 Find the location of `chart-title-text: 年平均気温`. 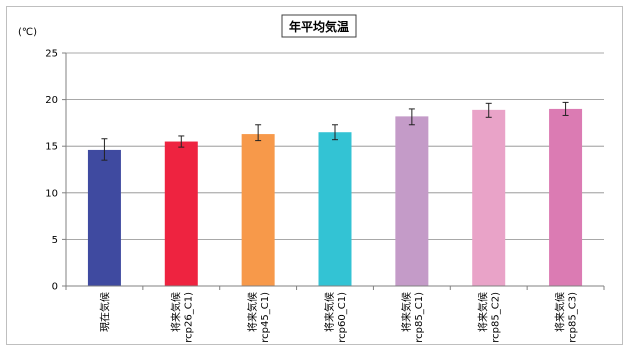

chart-title-text: 年平均気温 is located at coordinates (319, 26).